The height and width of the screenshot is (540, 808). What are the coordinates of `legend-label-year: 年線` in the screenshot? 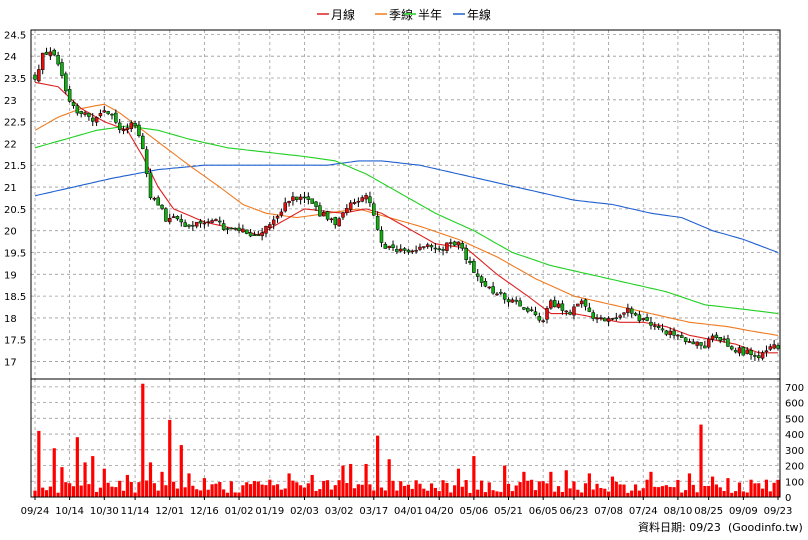 It's located at (479, 14).